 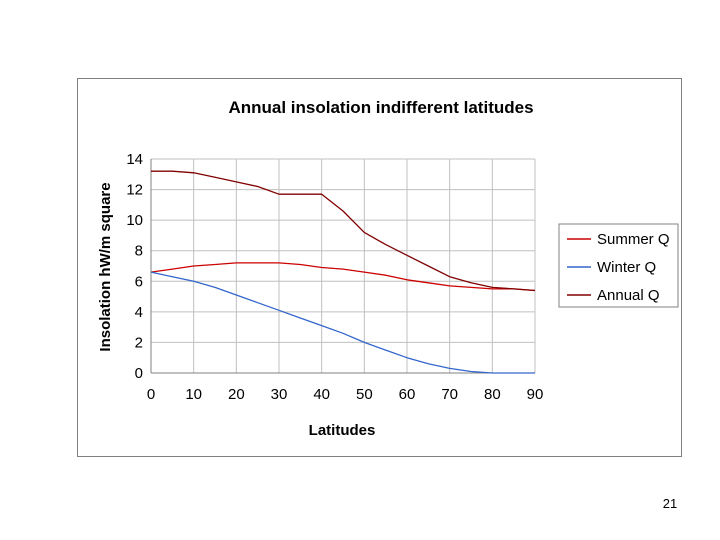 I want to click on y-tick-label: 6, so click(x=139, y=281).